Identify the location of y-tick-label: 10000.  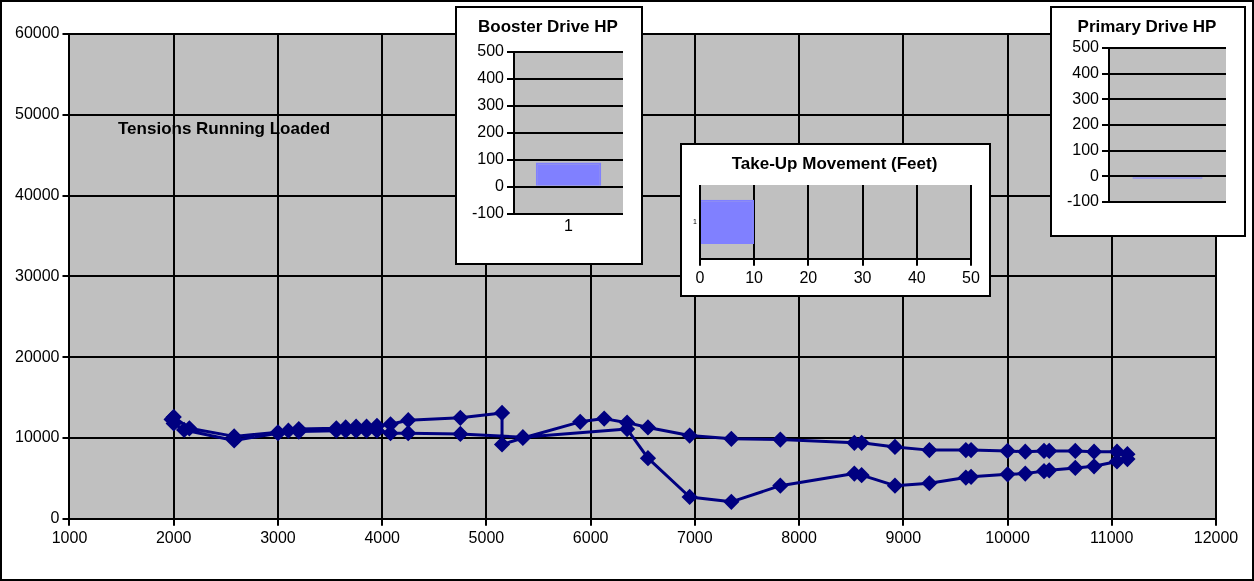
(37, 437).